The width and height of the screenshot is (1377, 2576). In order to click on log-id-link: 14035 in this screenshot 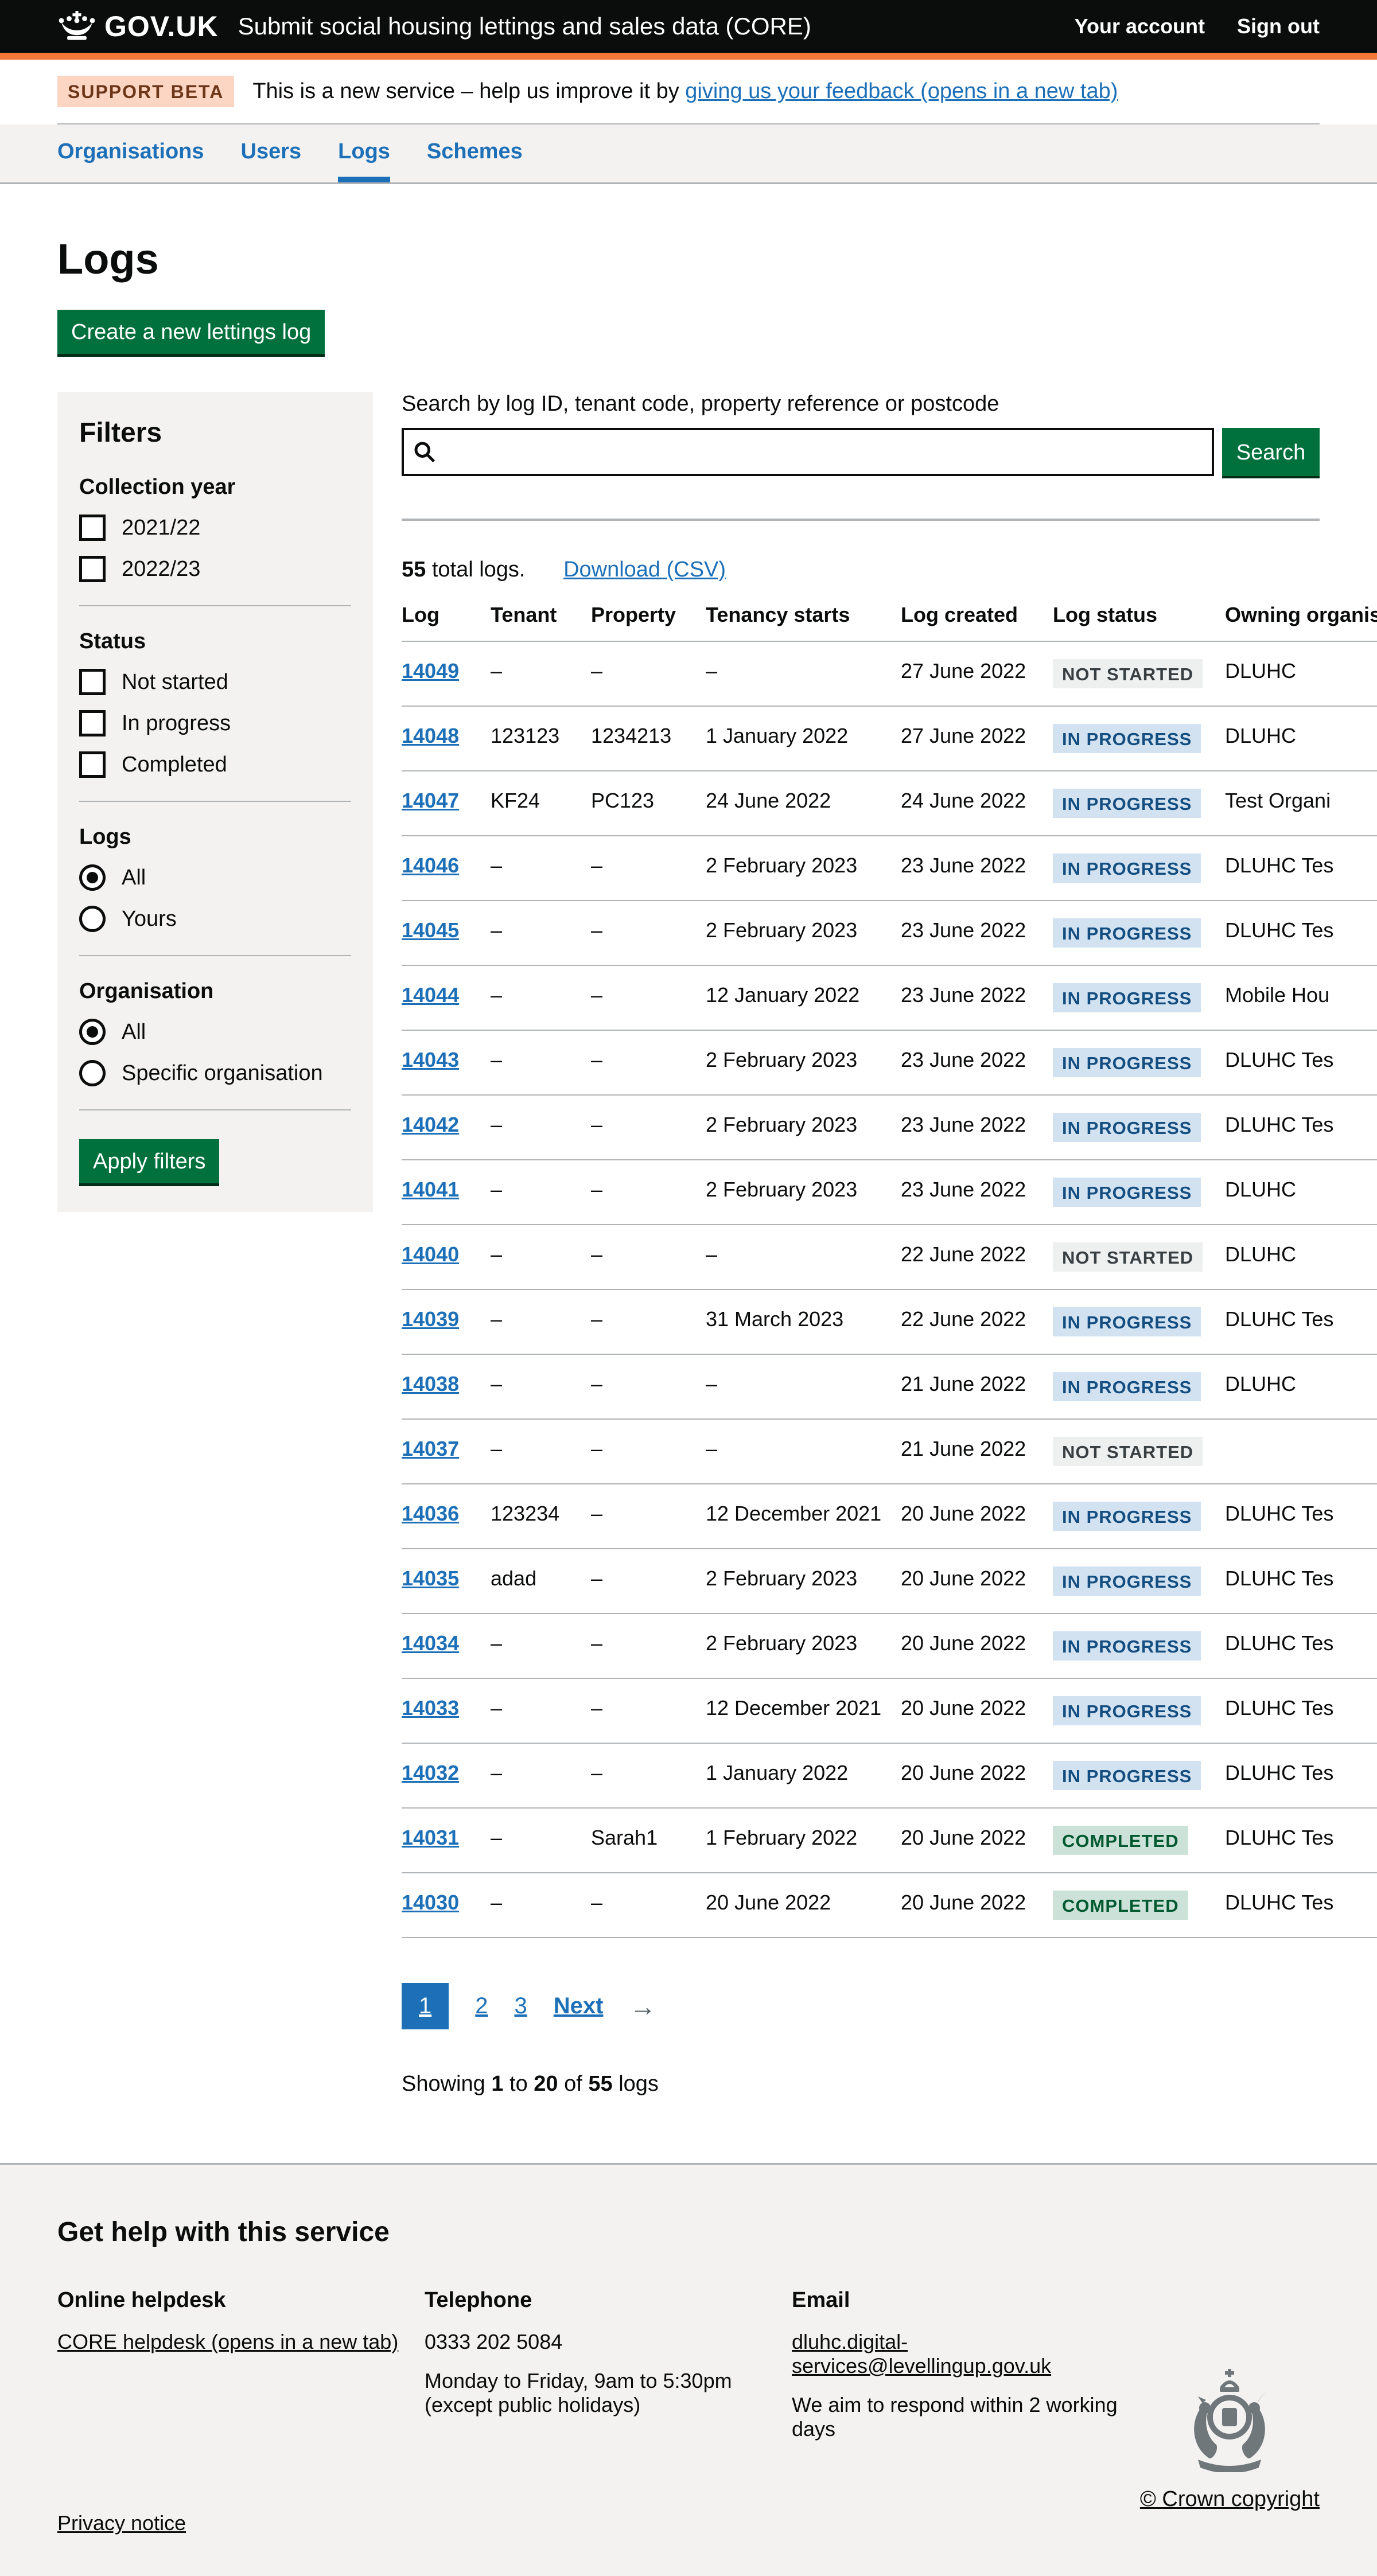, I will do `click(431, 1578)`.